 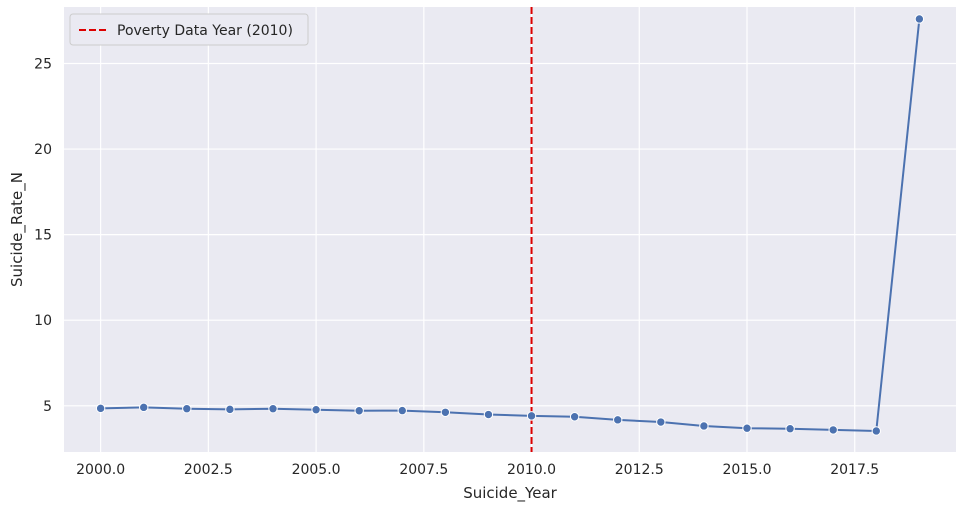 I want to click on x-tick-label: 2005.0, so click(x=316, y=470).